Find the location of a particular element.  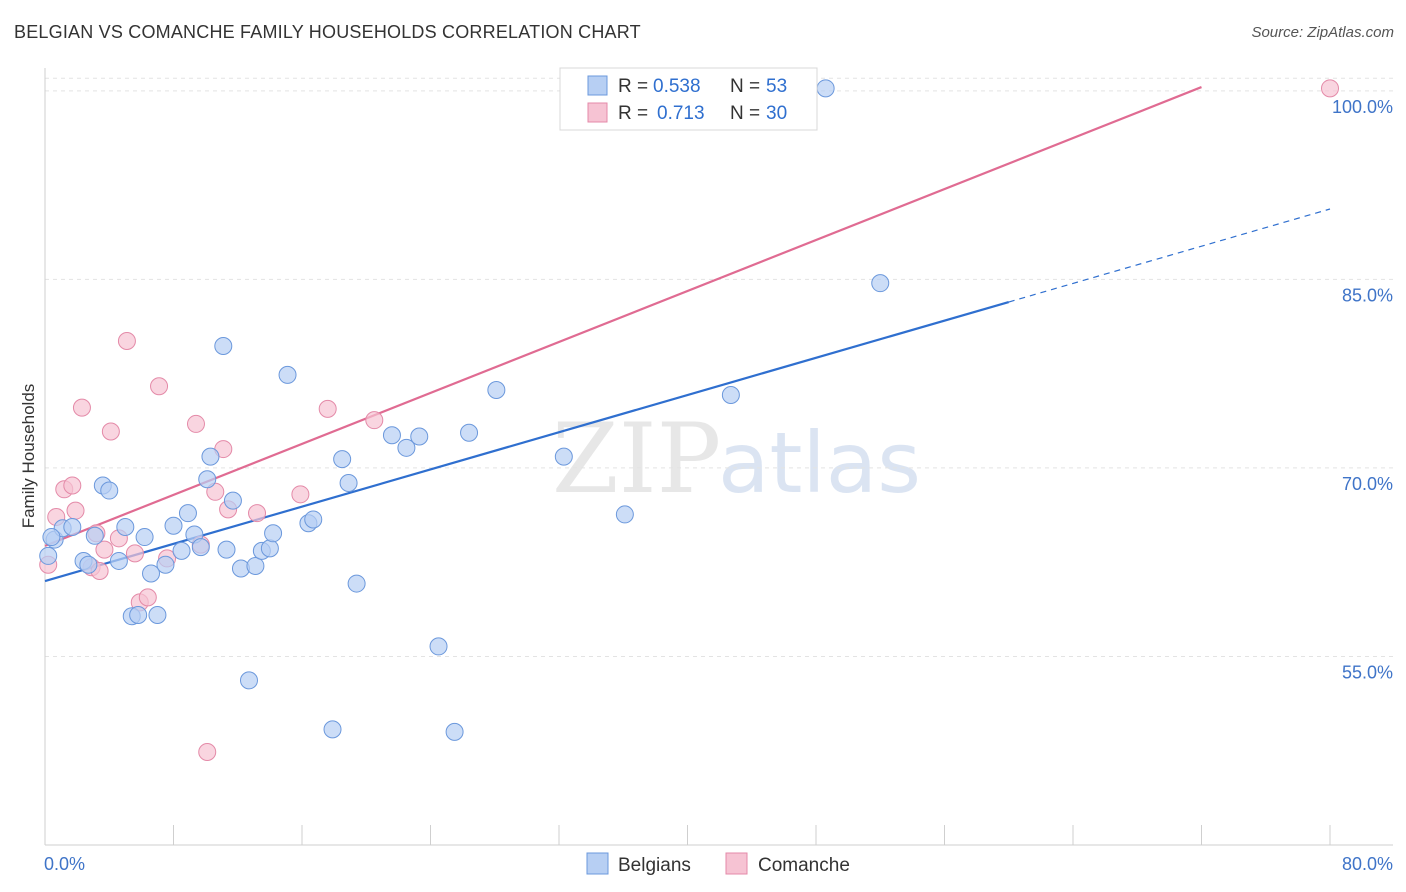

watermark-zip: ZIP is located at coordinates (636, 459).